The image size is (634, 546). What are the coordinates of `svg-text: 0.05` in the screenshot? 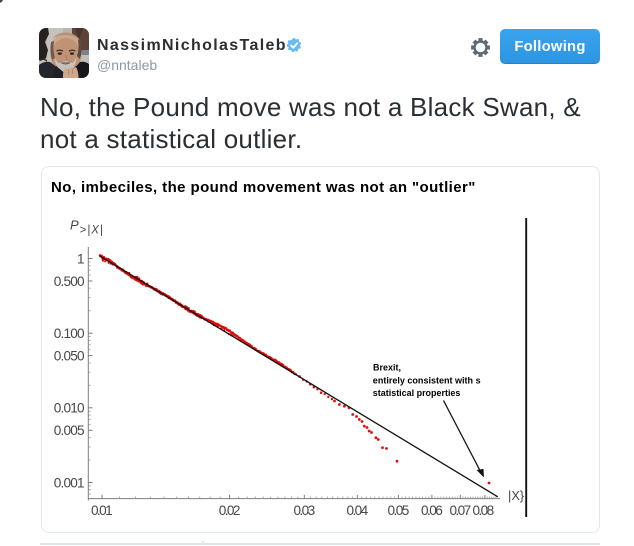 It's located at (399, 510).